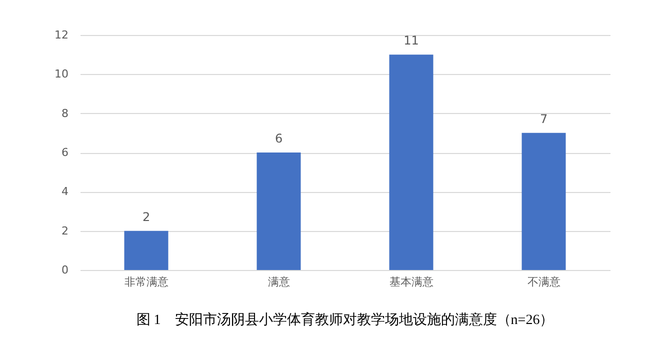  Describe the element at coordinates (61, 74) in the screenshot. I see `y-tick-label: 10` at that location.